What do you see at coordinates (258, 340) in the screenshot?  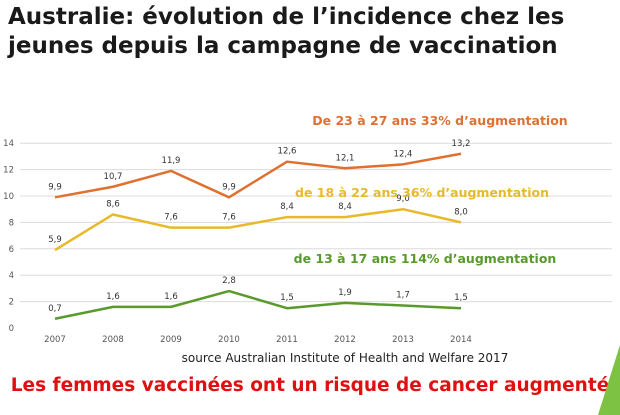 I see `x-axis-ticks: 2007 2008 2009 2010 2011 2012 2013 2014` at bounding box center [258, 340].